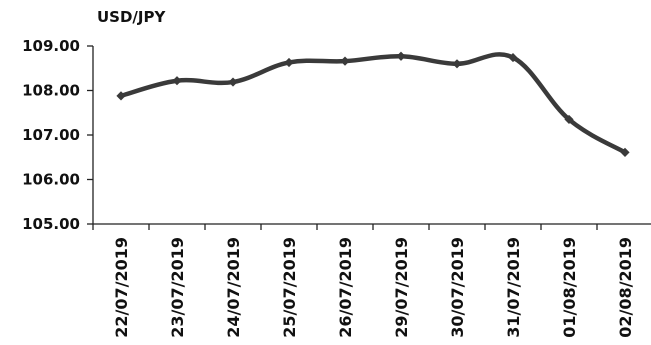 The width and height of the screenshot is (651, 345). Describe the element at coordinates (131, 17) in the screenshot. I see `chart-title: USD/JPY` at that location.